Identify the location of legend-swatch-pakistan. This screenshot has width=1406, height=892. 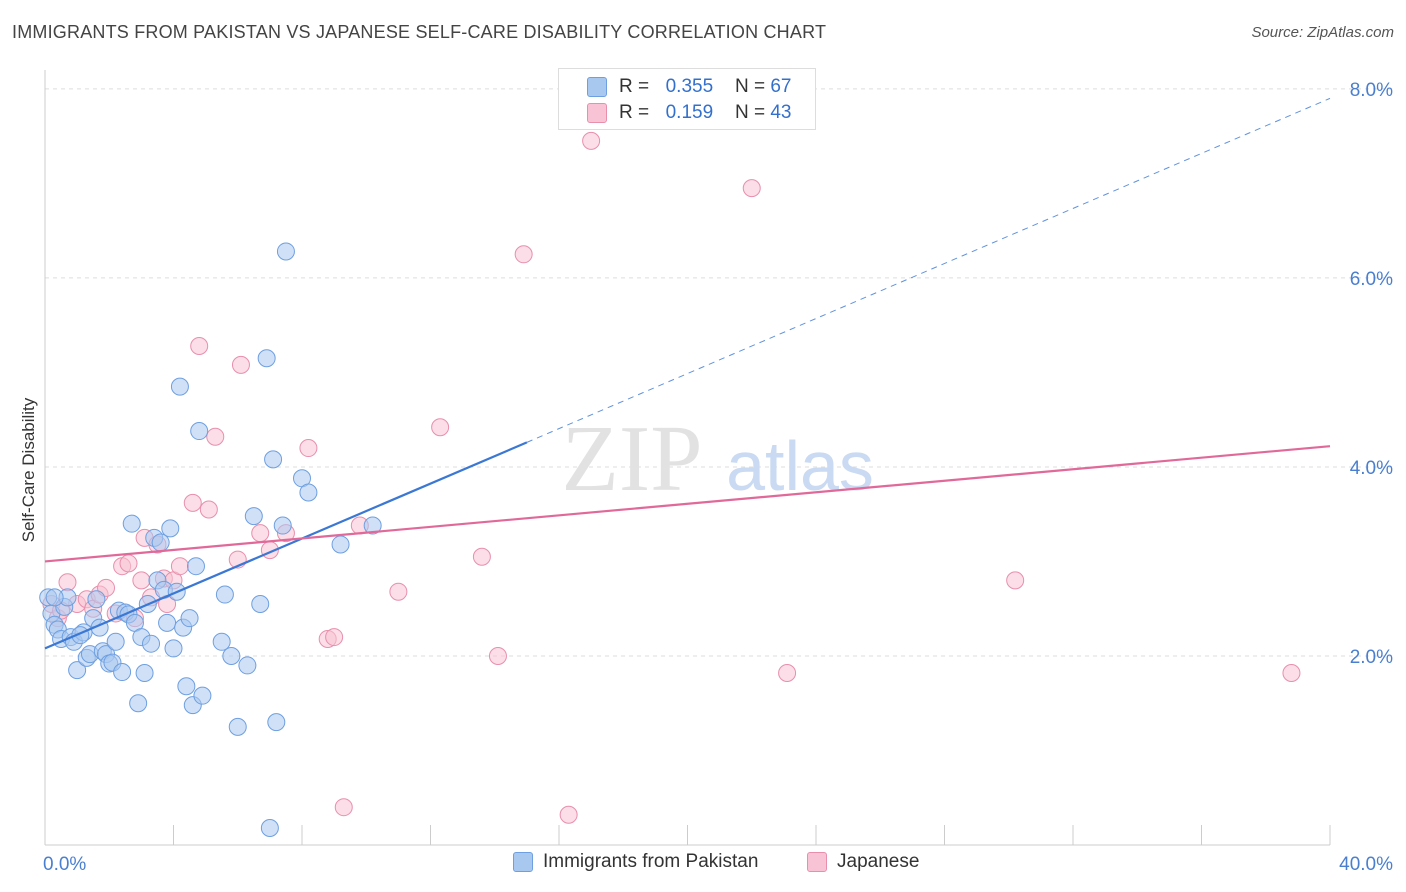
(523, 862).